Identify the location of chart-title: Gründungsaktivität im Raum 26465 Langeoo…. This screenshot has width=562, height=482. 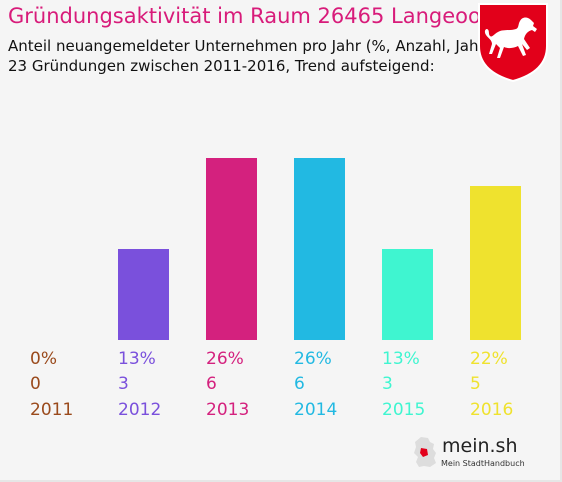
(251, 16).